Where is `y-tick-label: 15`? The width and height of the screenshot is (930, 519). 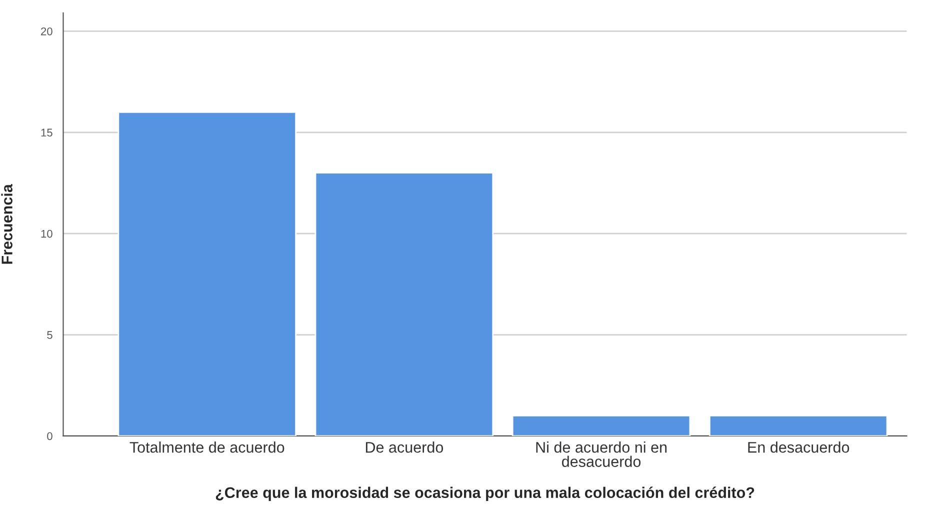 y-tick-label: 15 is located at coordinates (46, 132).